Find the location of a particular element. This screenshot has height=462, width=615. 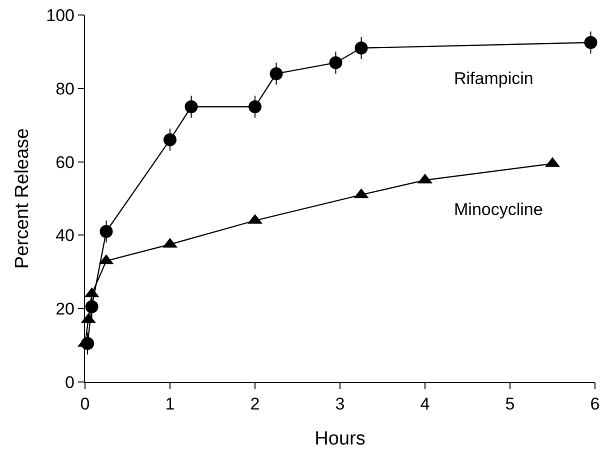

y-tick-label: 60 is located at coordinates (65, 162).